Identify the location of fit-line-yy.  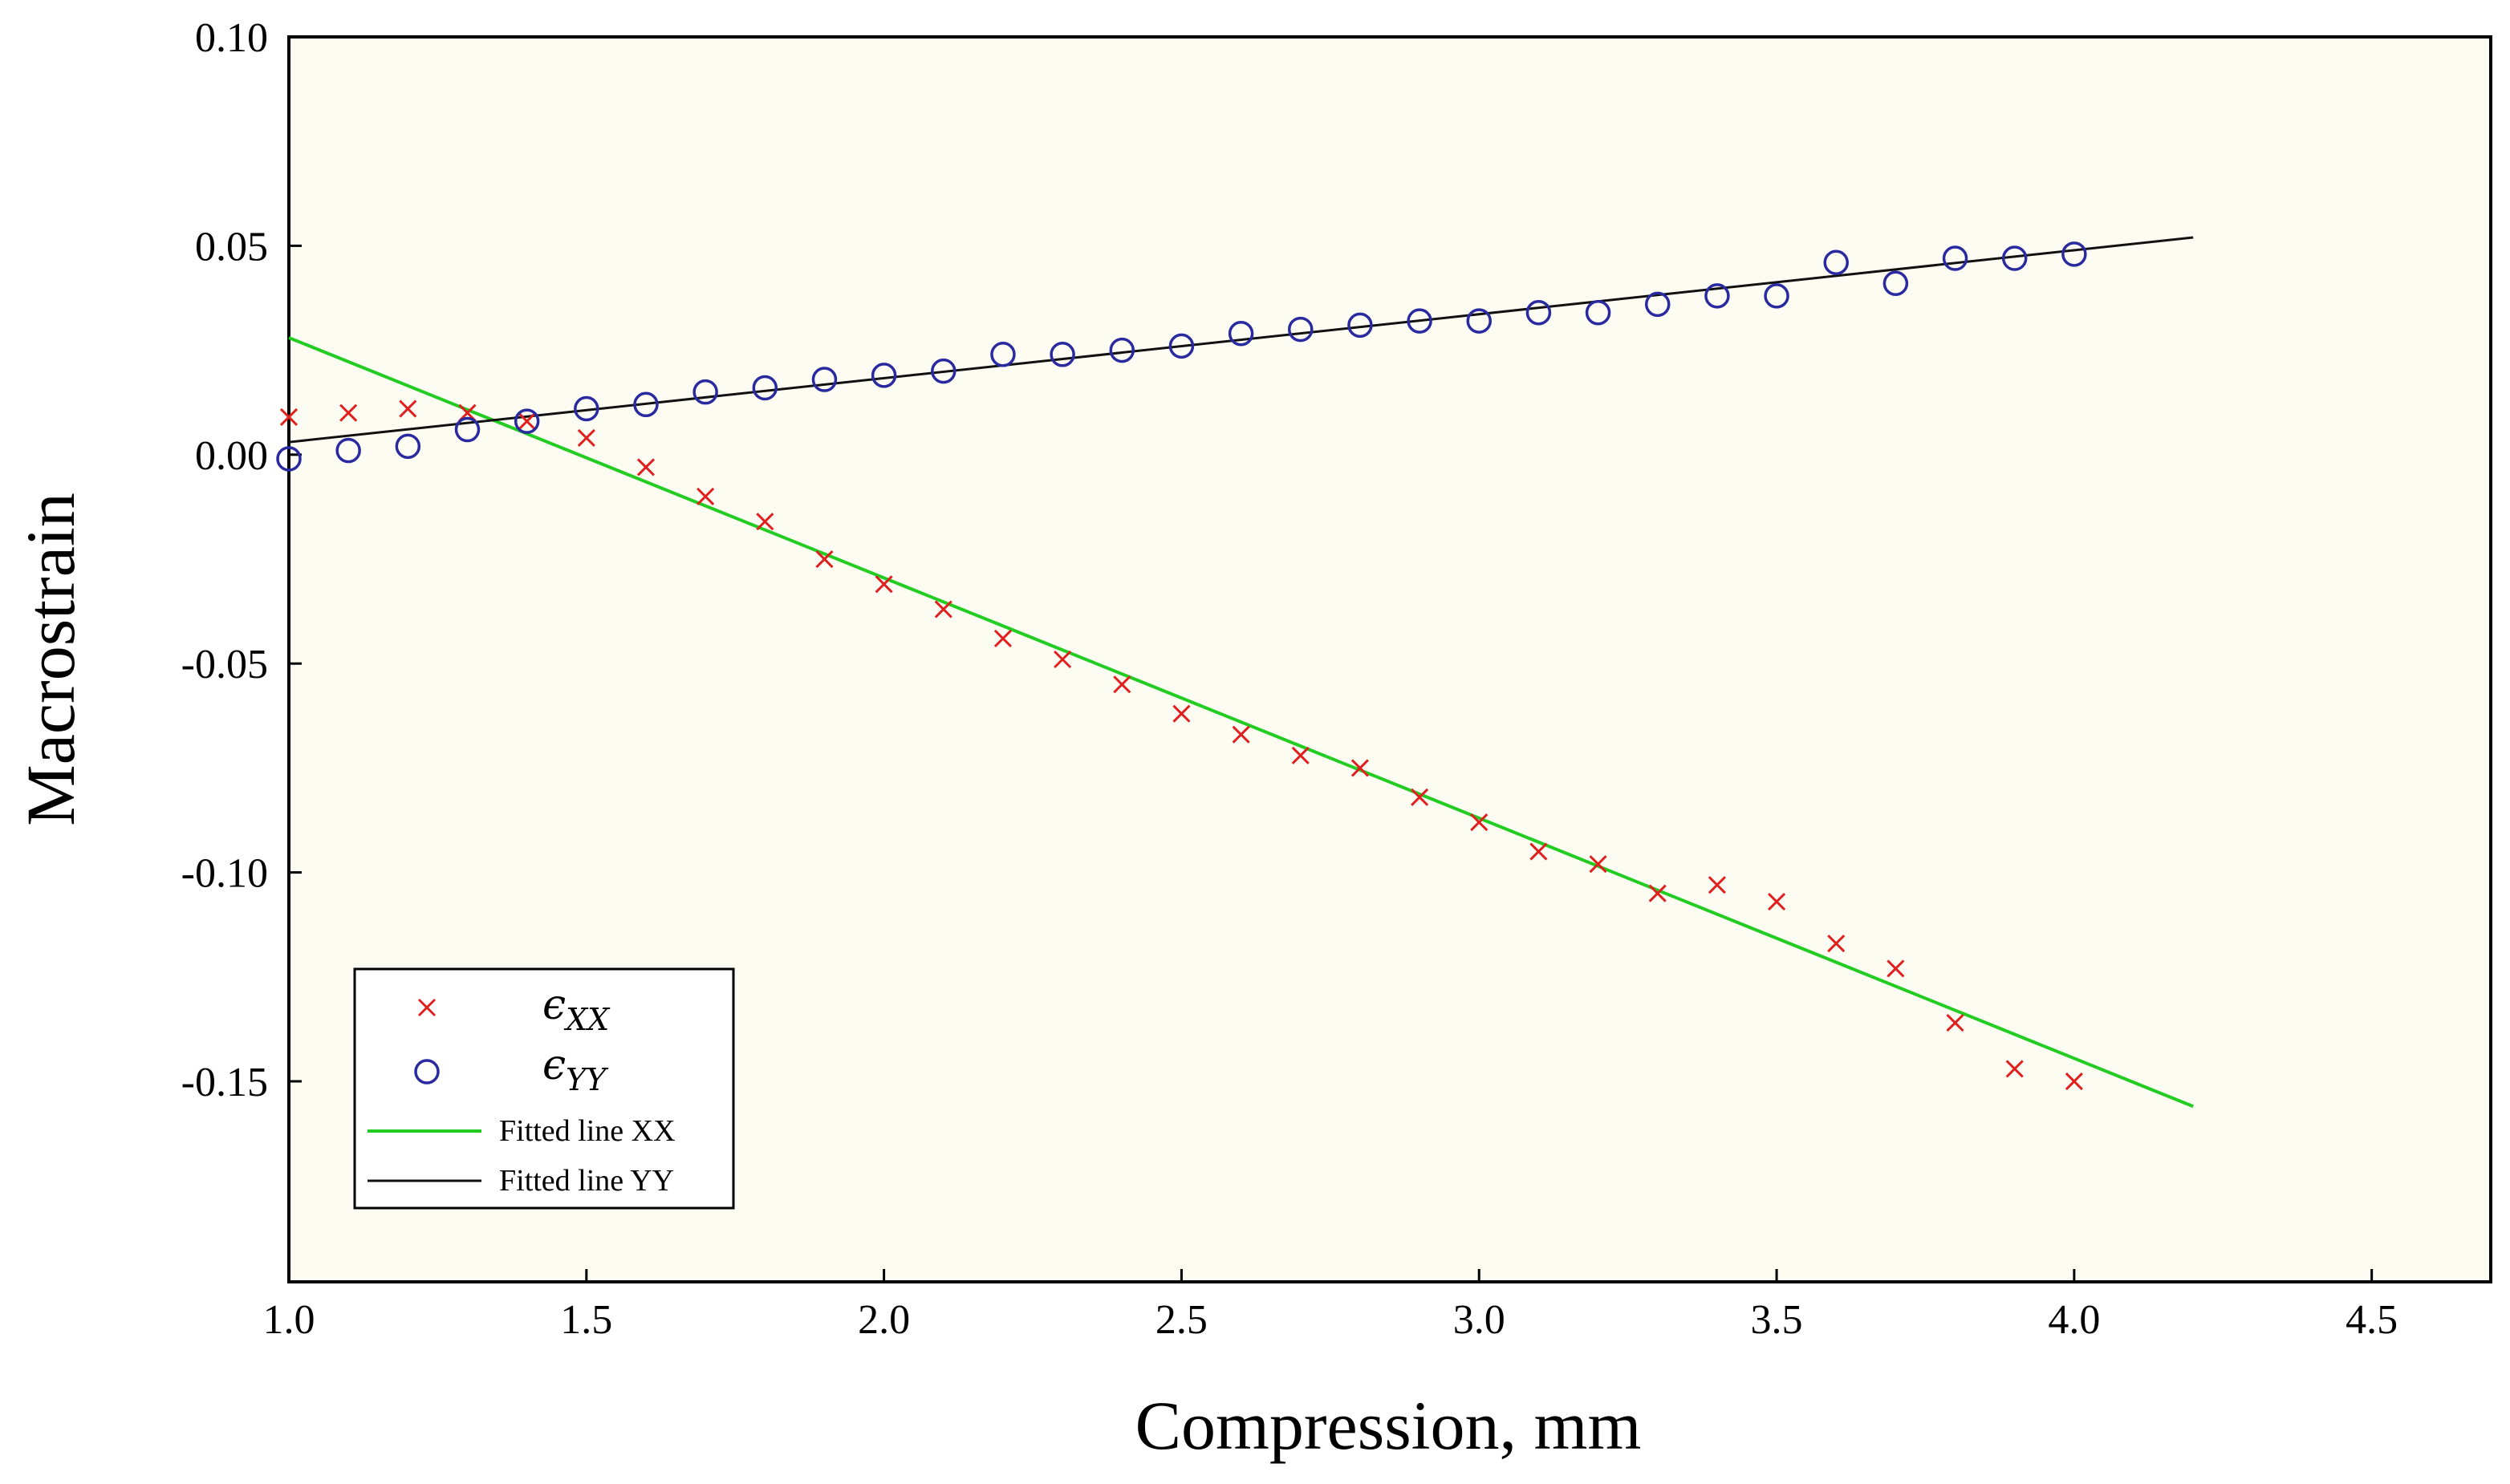
(1241, 340).